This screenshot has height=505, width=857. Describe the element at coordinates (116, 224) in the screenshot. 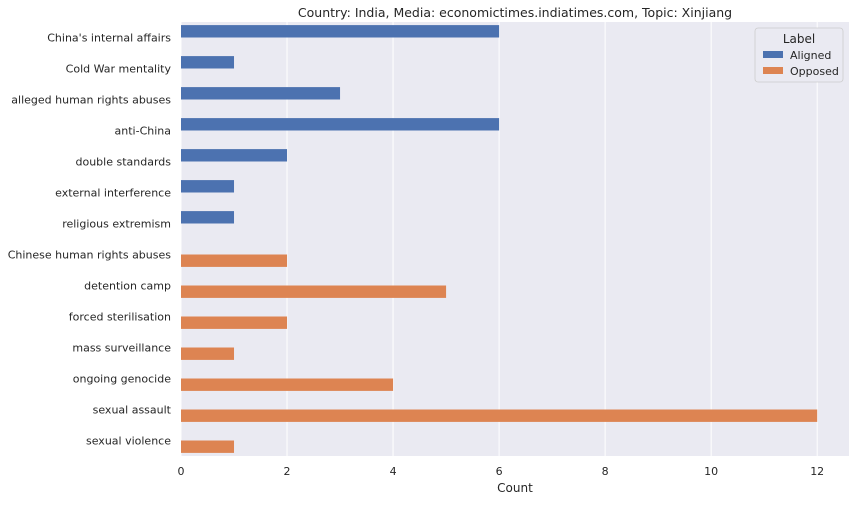

I see `y-tick-label: religious extremism` at that location.